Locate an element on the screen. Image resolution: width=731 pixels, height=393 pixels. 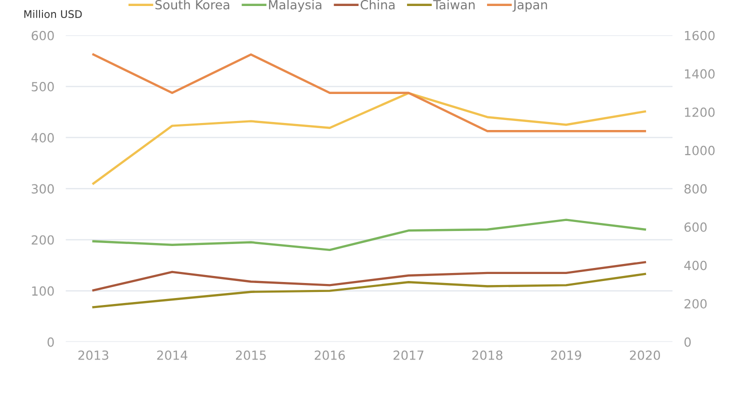
x-tick-label: 2020 is located at coordinates (645, 355).